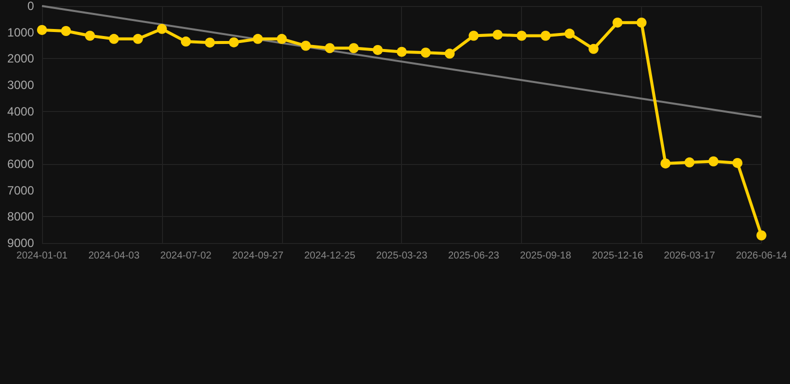 Image resolution: width=790 pixels, height=384 pixels. I want to click on x-tick-label: 2024-04-03, so click(114, 256).